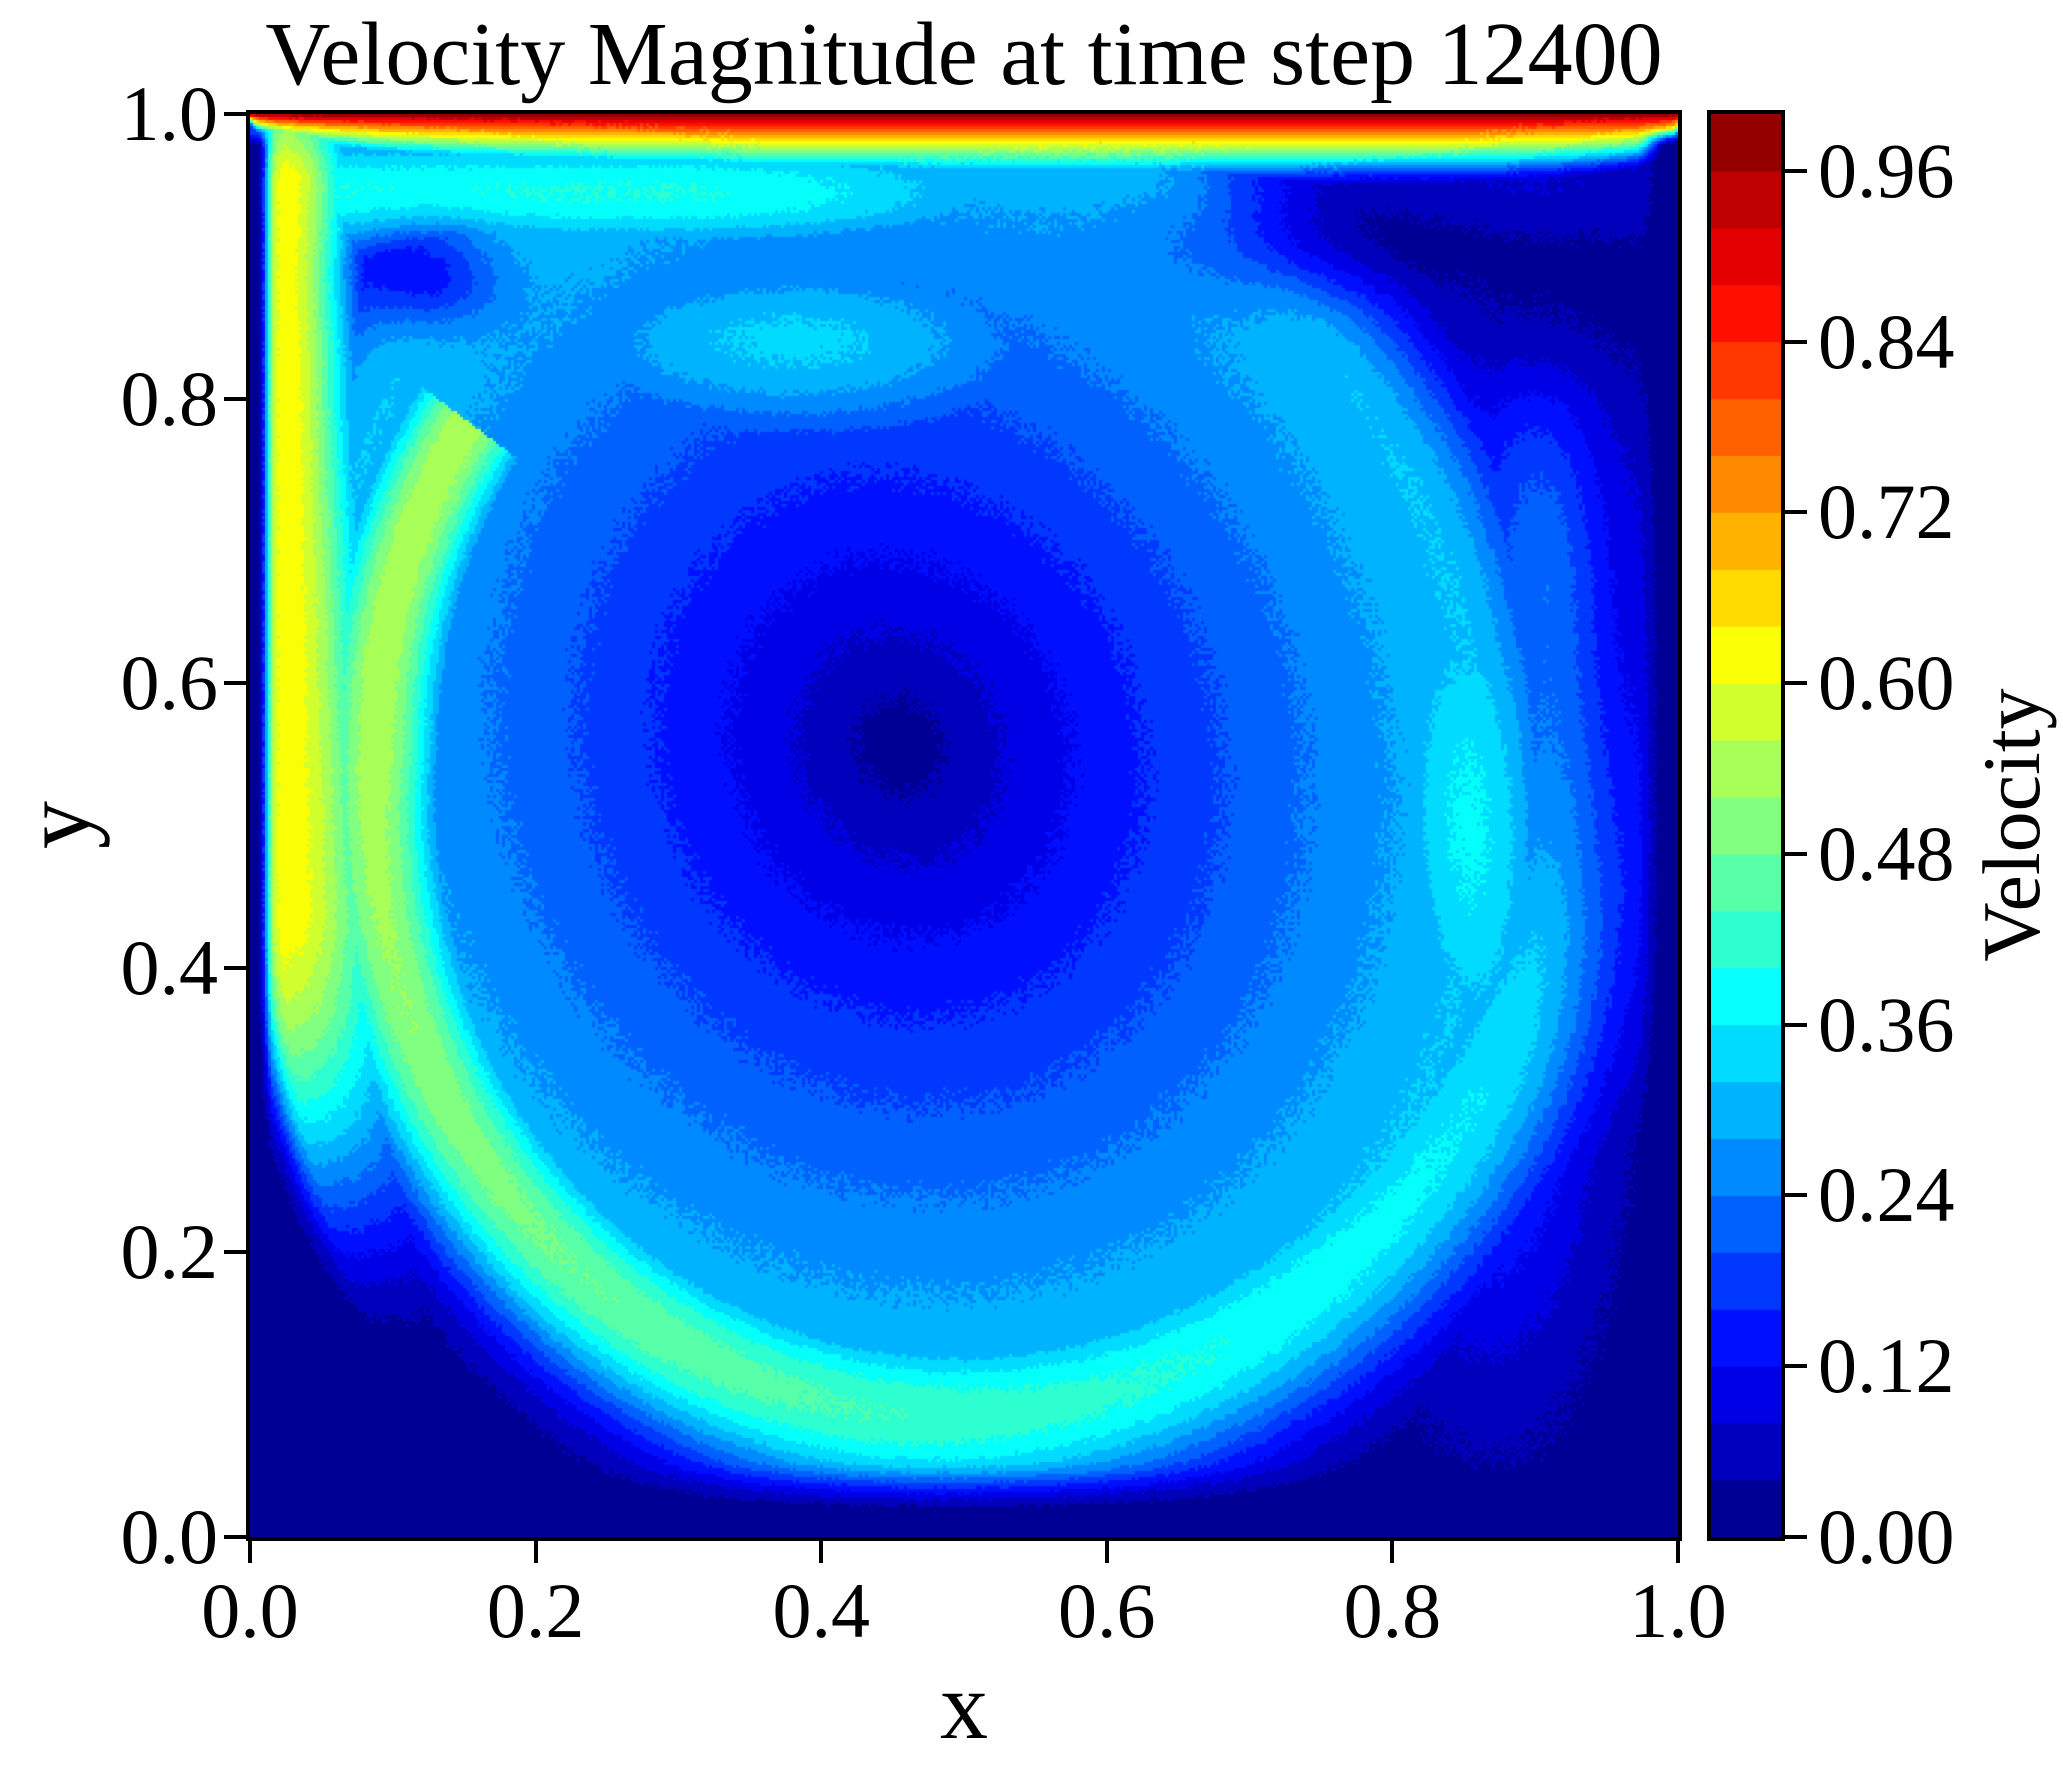  I want to click on y-tick-label: 0.2, so click(169, 1252).